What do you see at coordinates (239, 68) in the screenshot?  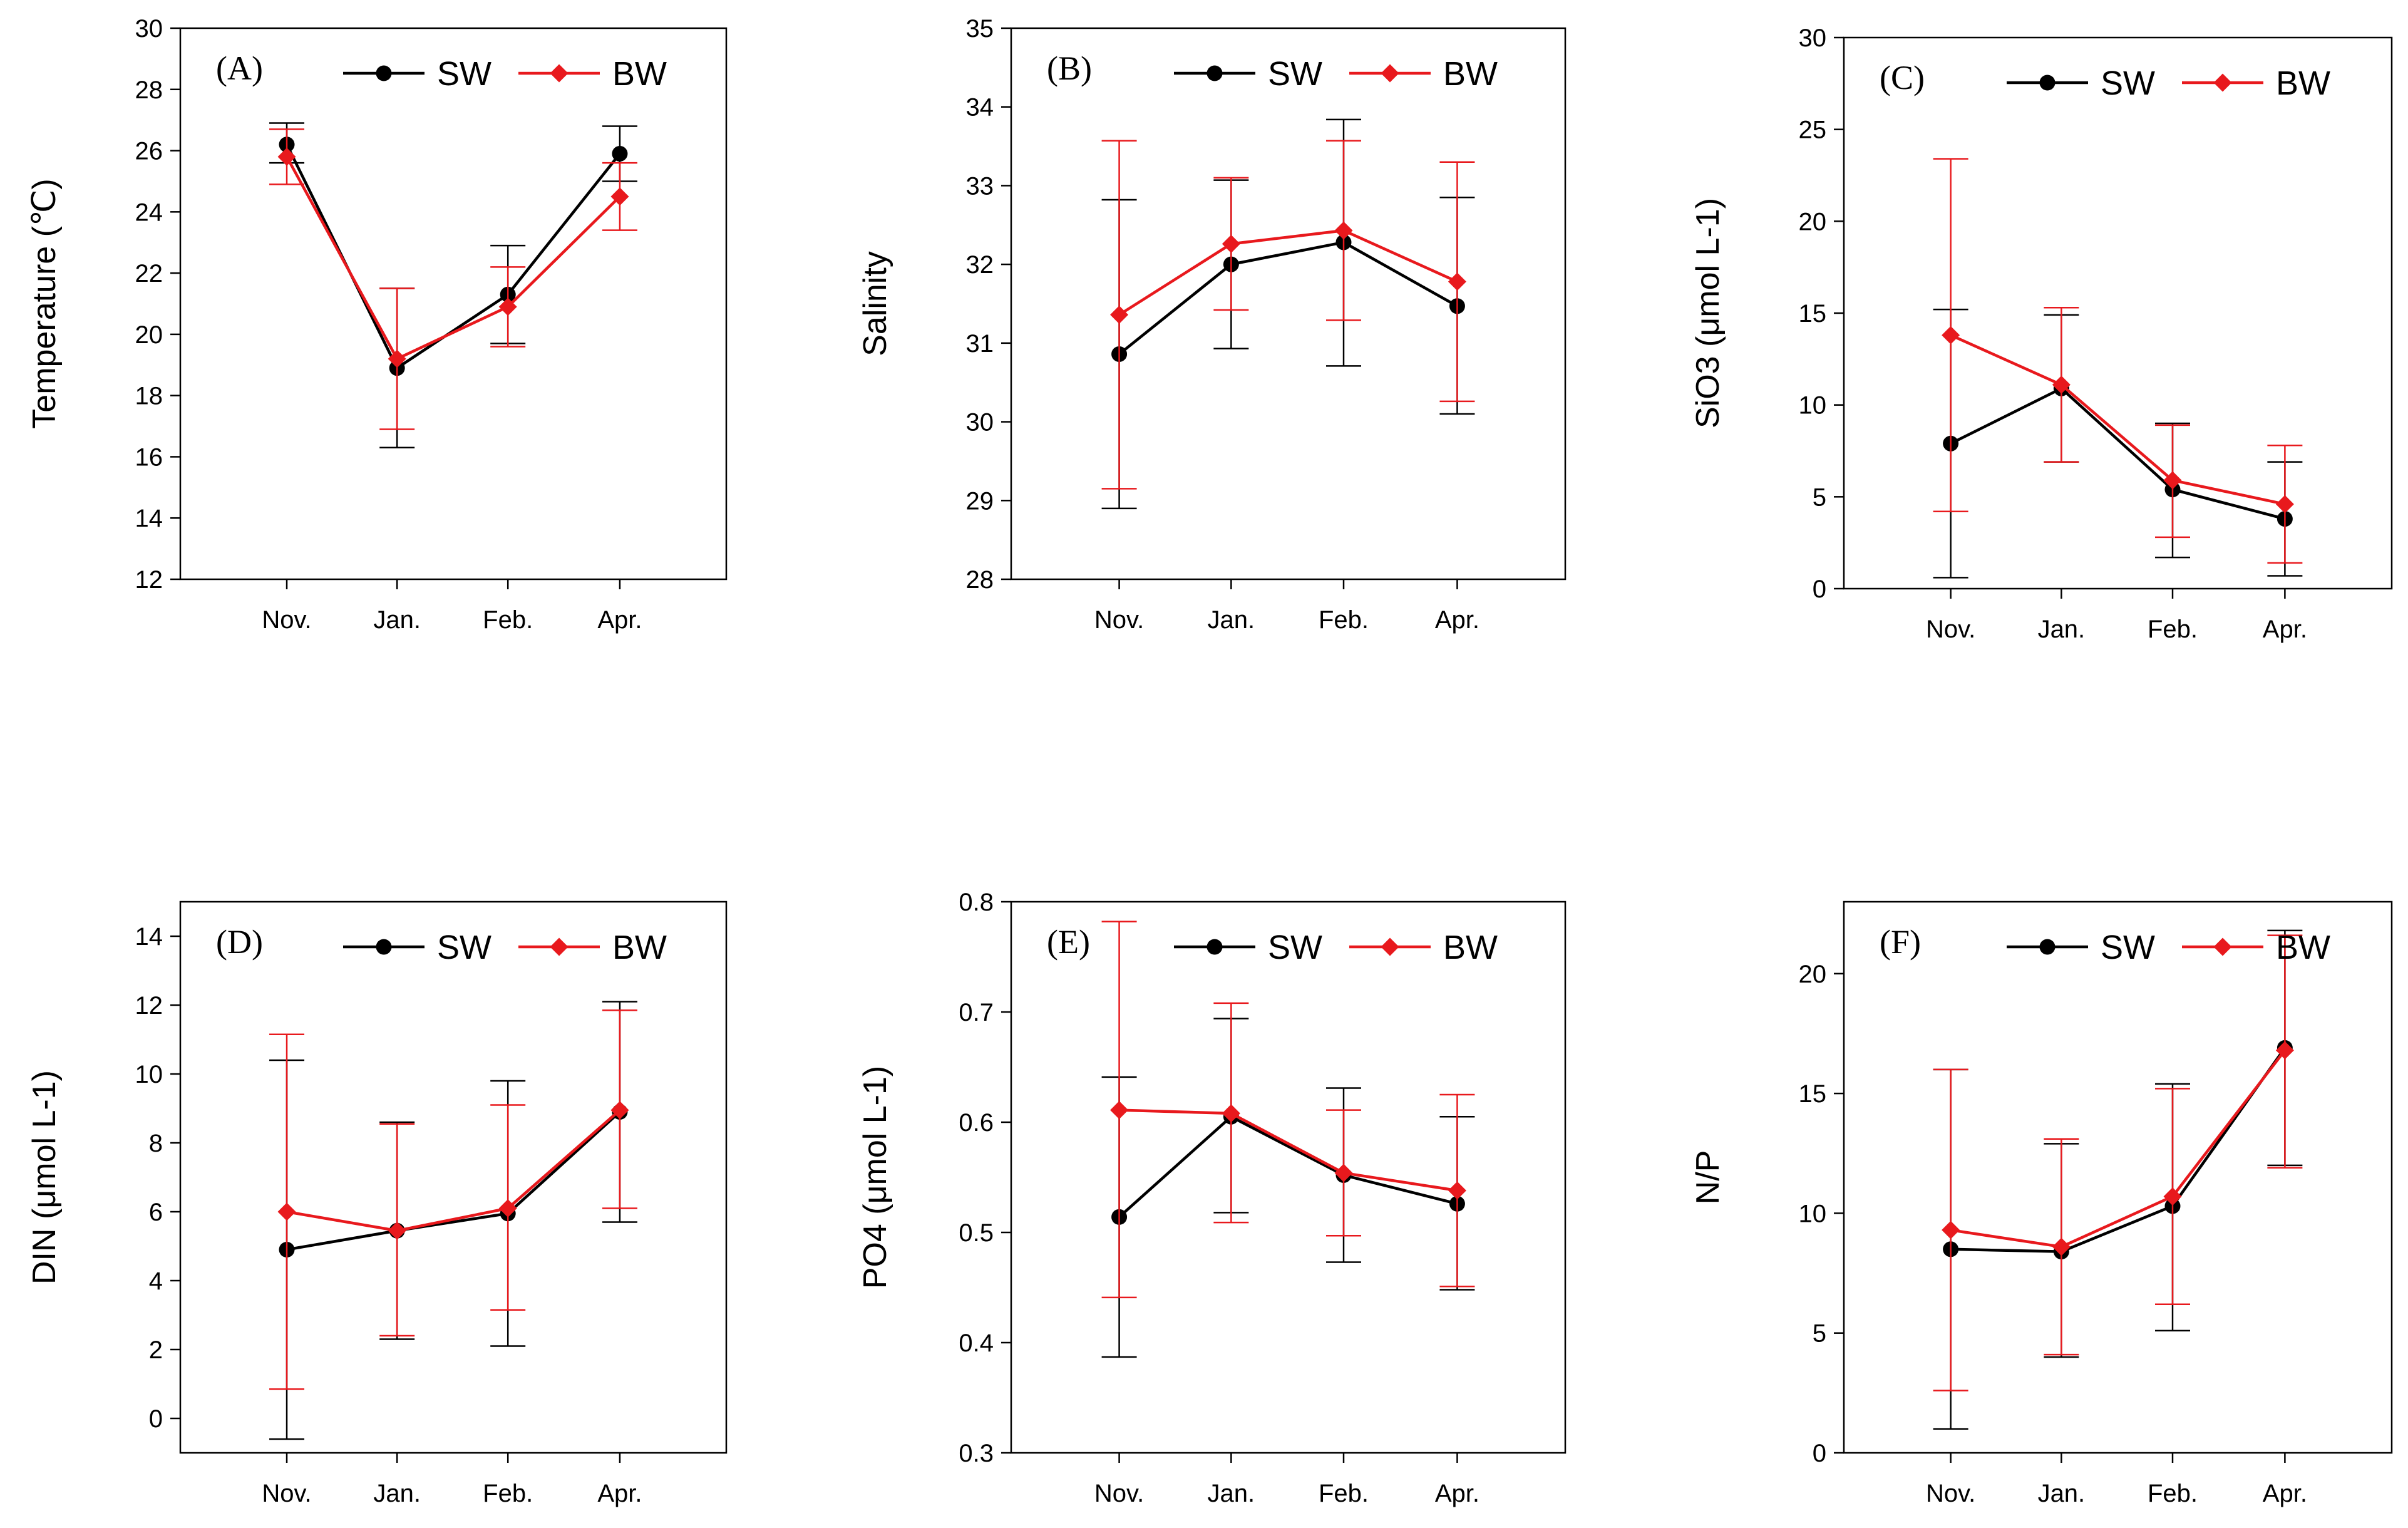 I see `panel-label: (A)` at bounding box center [239, 68].